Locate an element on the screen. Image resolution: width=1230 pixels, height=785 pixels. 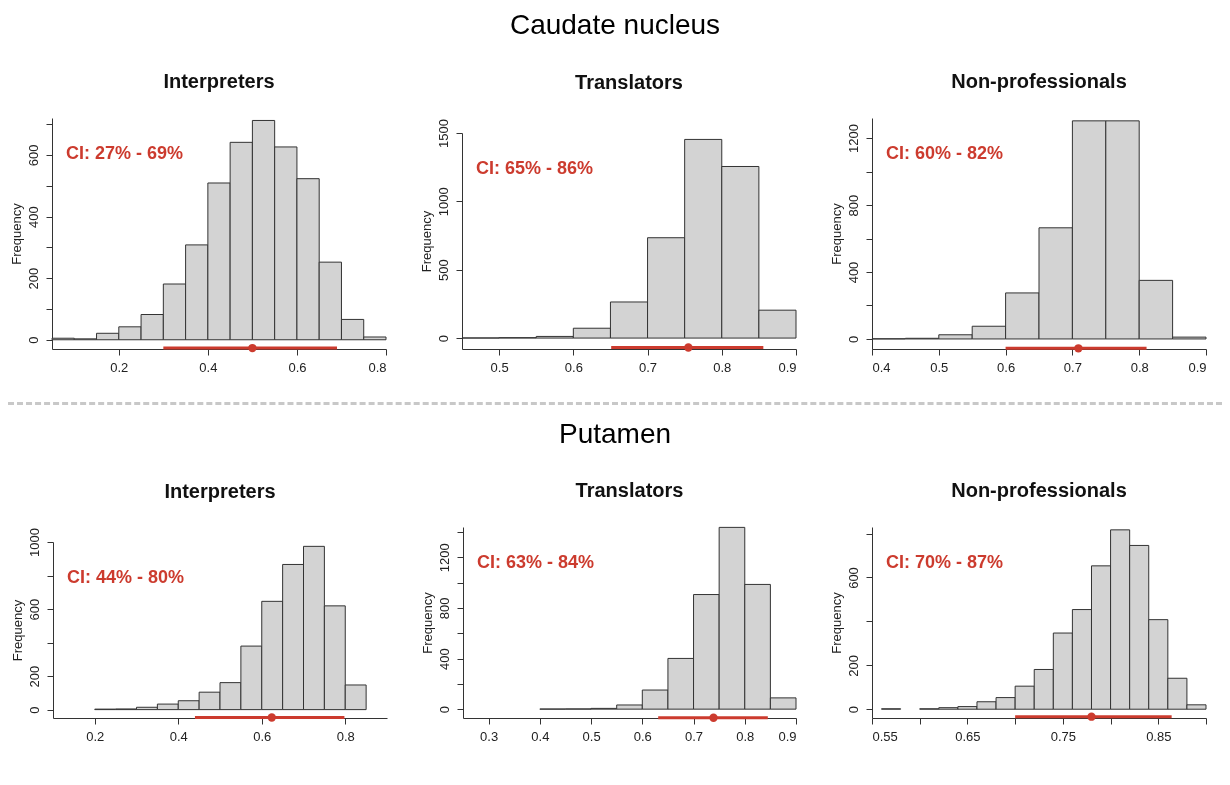
text: Putamen is located at coordinates (615, 434).